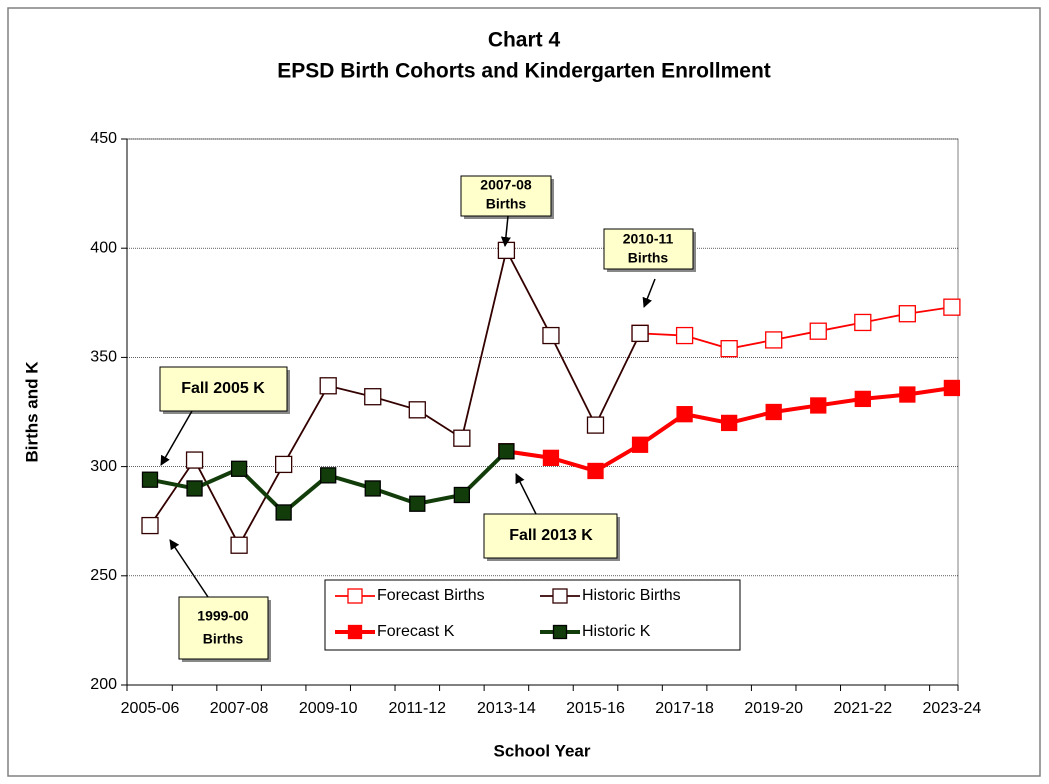  I want to click on annotation-text: 2010-11, so click(648, 239).